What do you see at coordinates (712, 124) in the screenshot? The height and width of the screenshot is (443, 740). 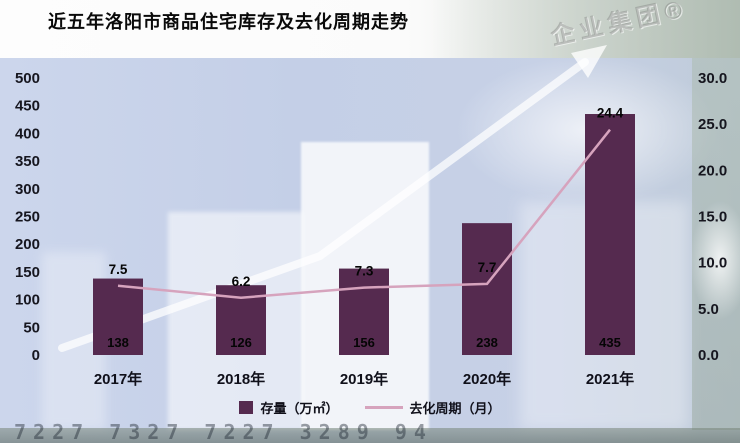 I see `right-axis-tick: 25.0` at bounding box center [712, 124].